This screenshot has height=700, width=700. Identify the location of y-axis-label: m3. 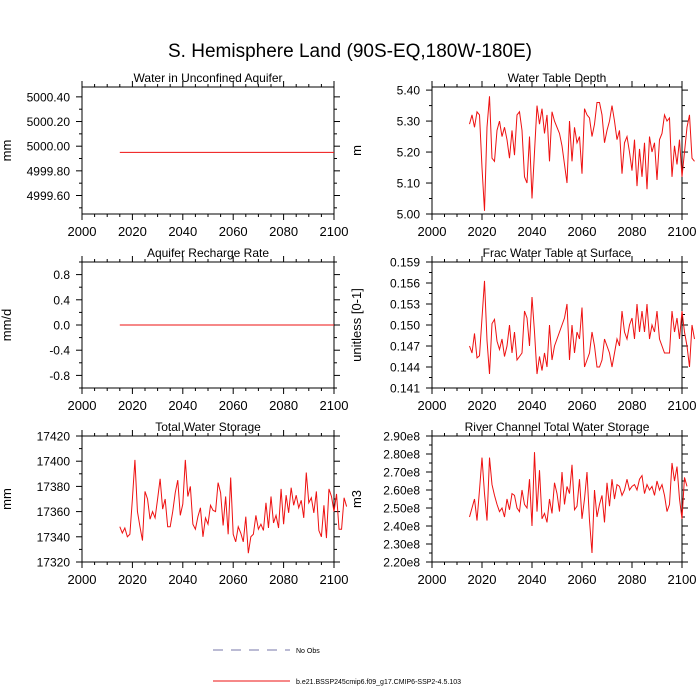
(356, 499).